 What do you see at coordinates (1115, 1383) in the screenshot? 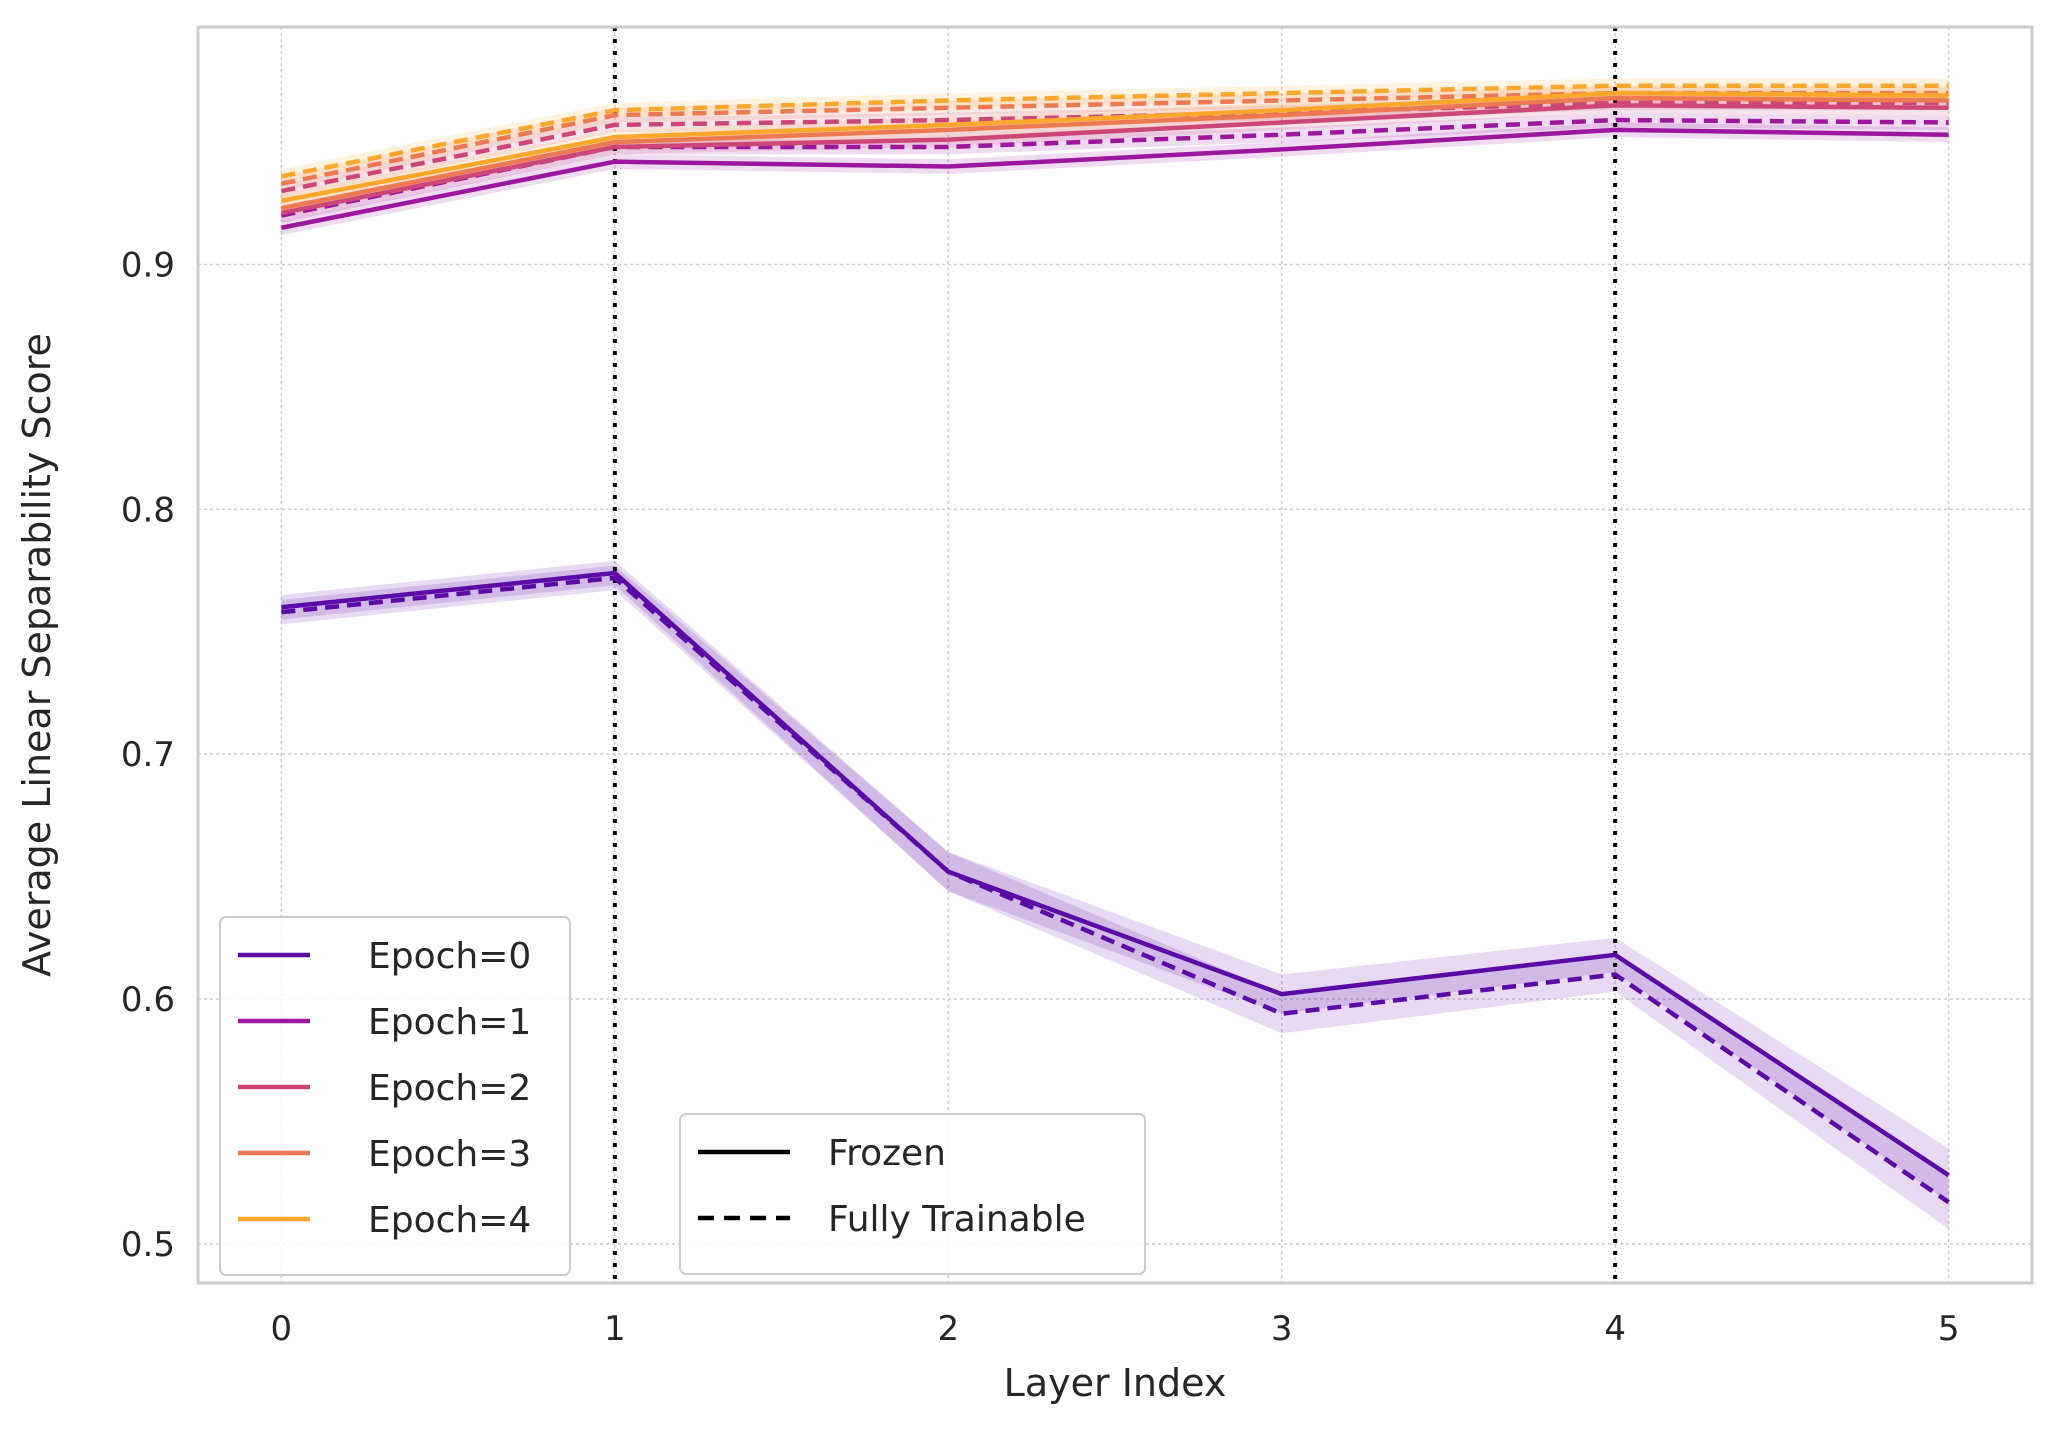
I see `x-axis-label: Layer Index` at bounding box center [1115, 1383].